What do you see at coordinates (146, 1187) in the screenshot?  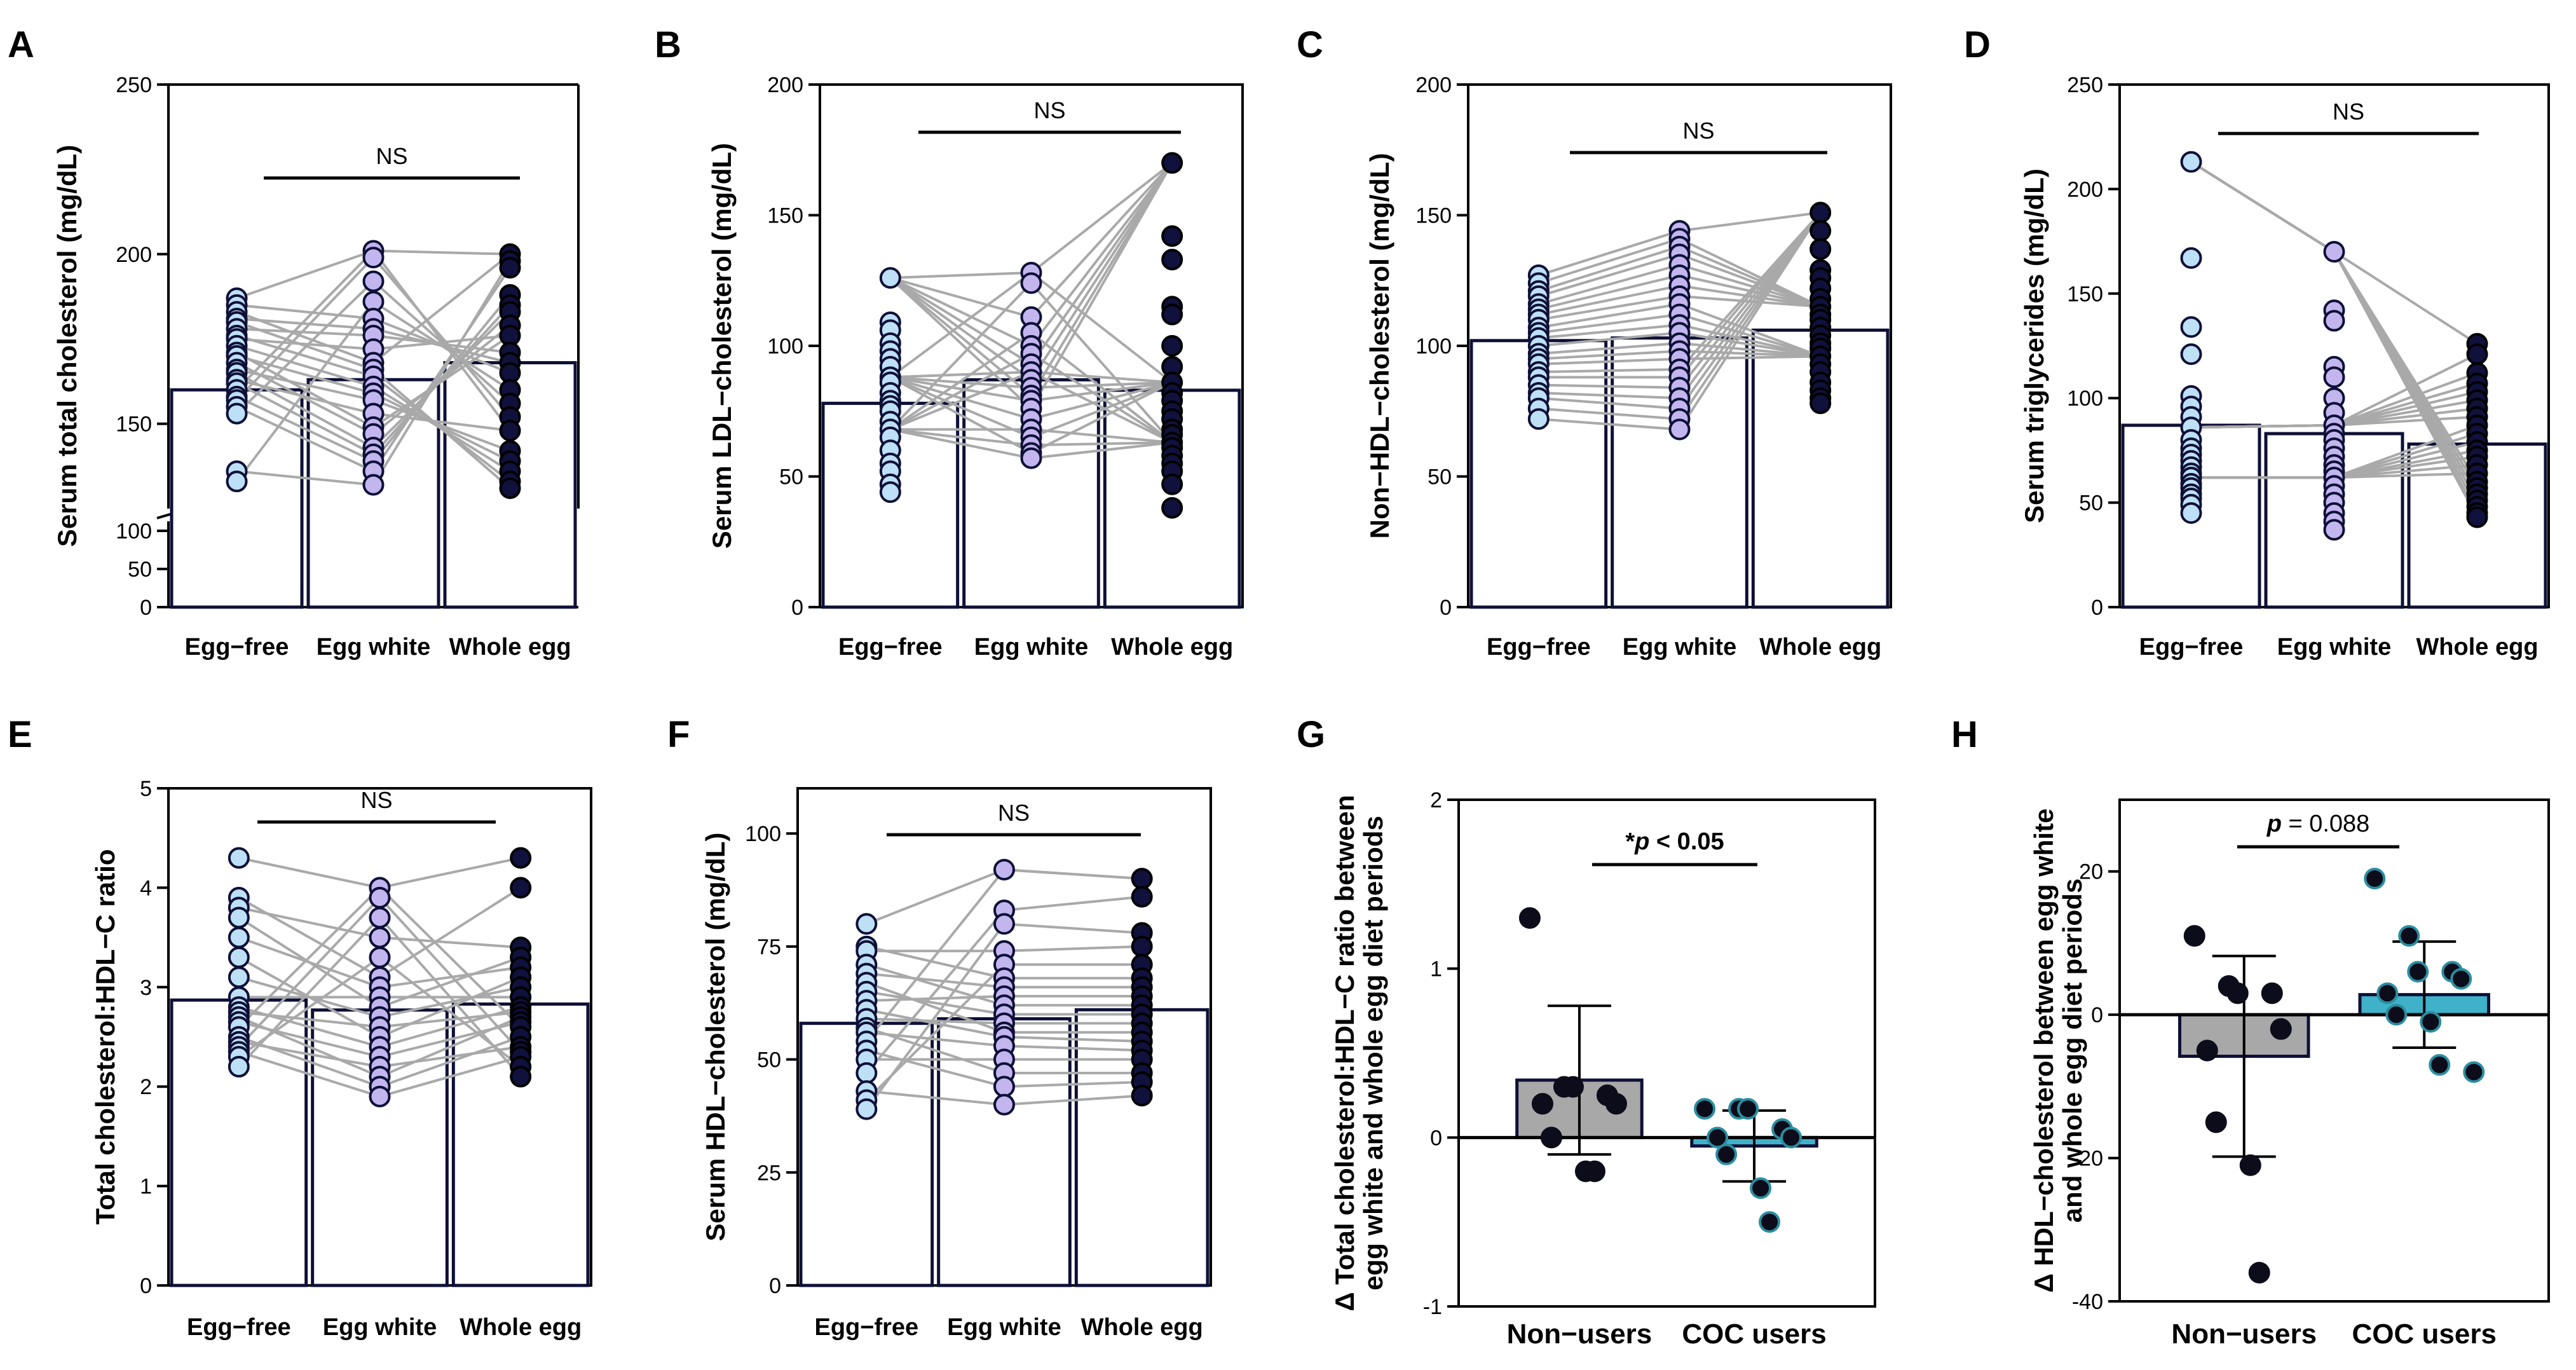 I see `y-tick-label: 1` at bounding box center [146, 1187].